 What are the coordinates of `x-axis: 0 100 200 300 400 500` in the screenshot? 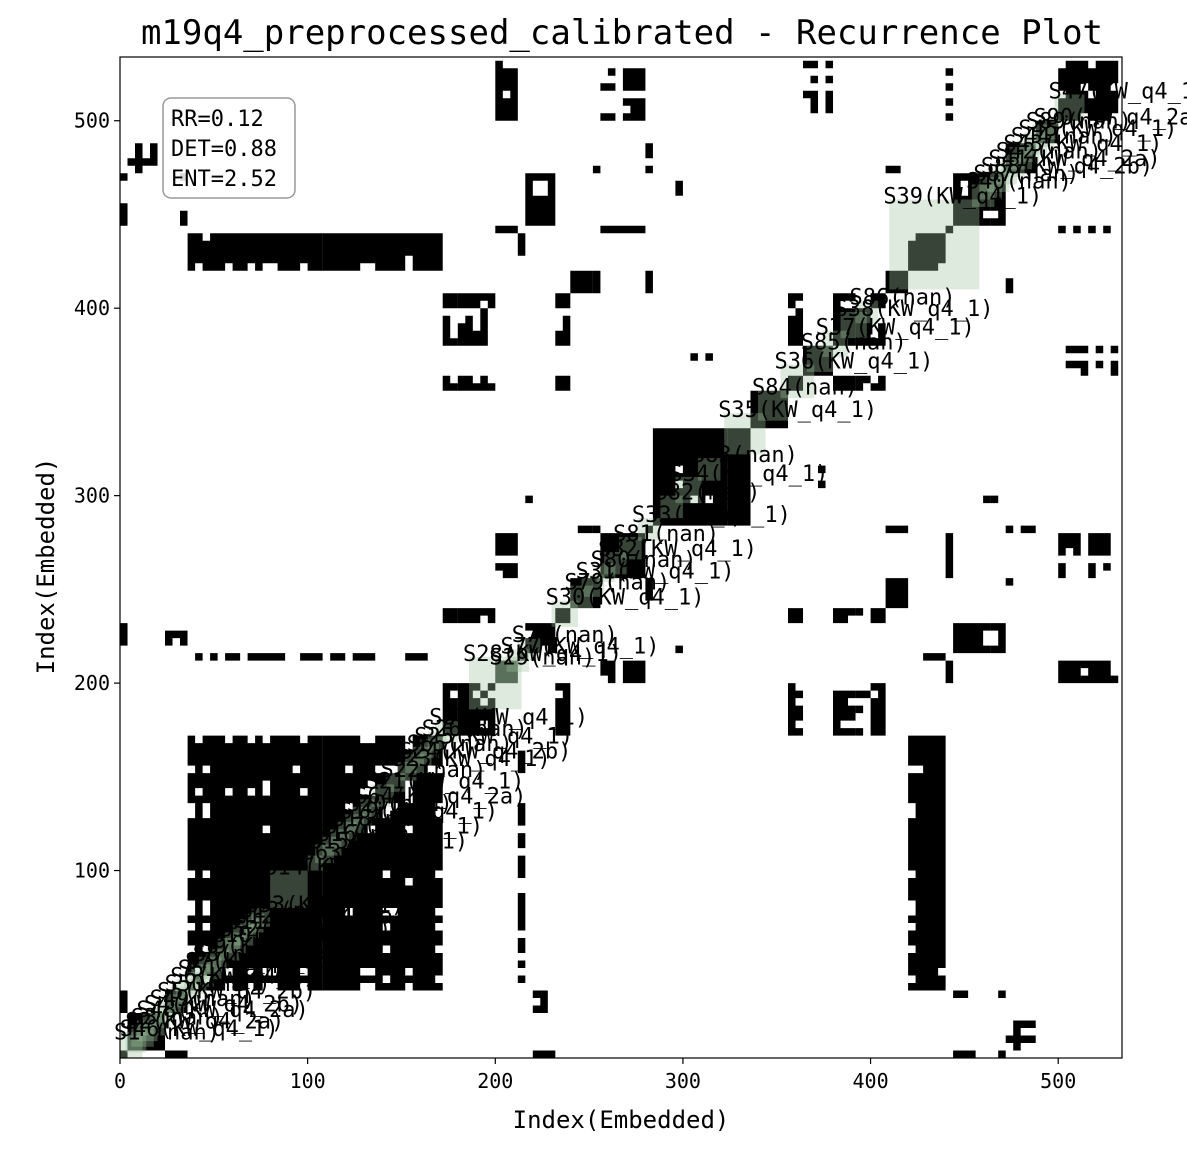 It's located at (595, 1075).